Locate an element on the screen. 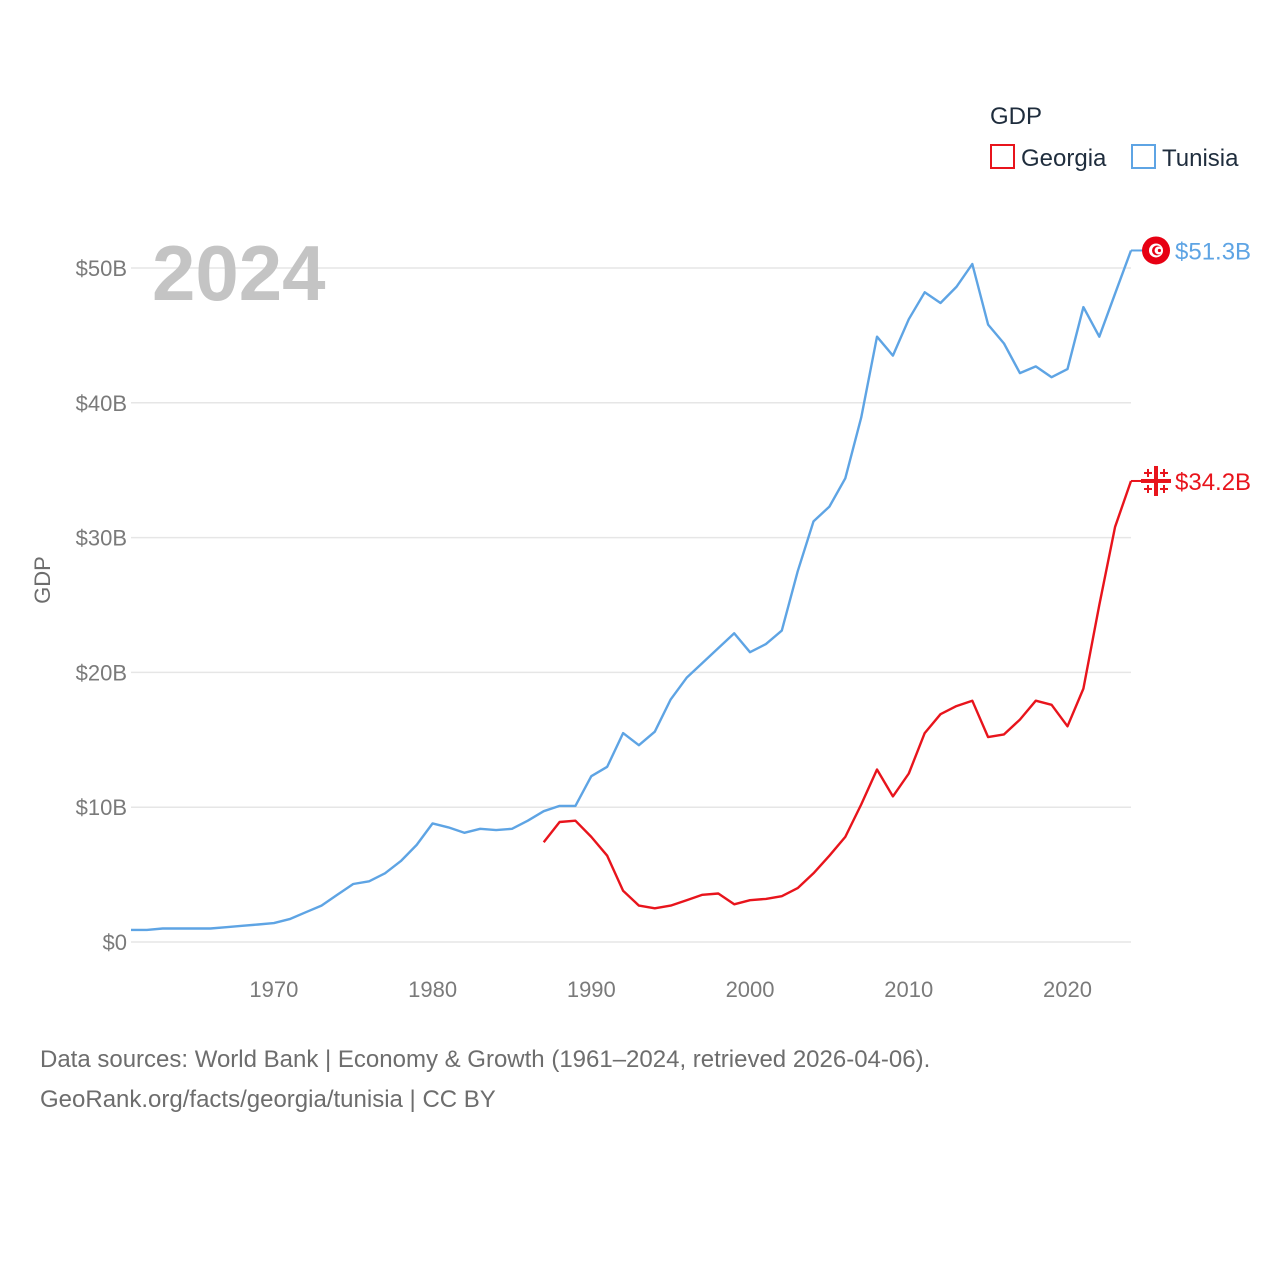 Image resolution: width=1280 pixels, height=1280 pixels. x-tick-label: 2000 is located at coordinates (750, 989).